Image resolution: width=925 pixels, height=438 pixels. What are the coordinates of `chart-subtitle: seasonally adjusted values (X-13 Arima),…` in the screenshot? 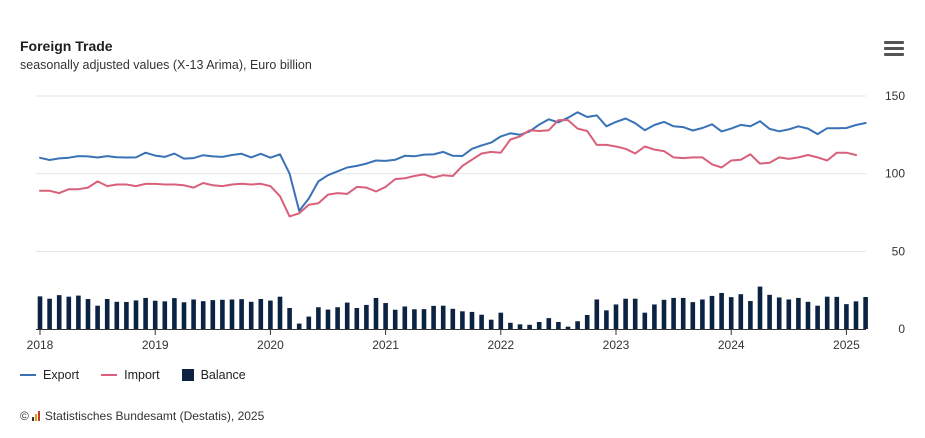 It's located at (166, 65).